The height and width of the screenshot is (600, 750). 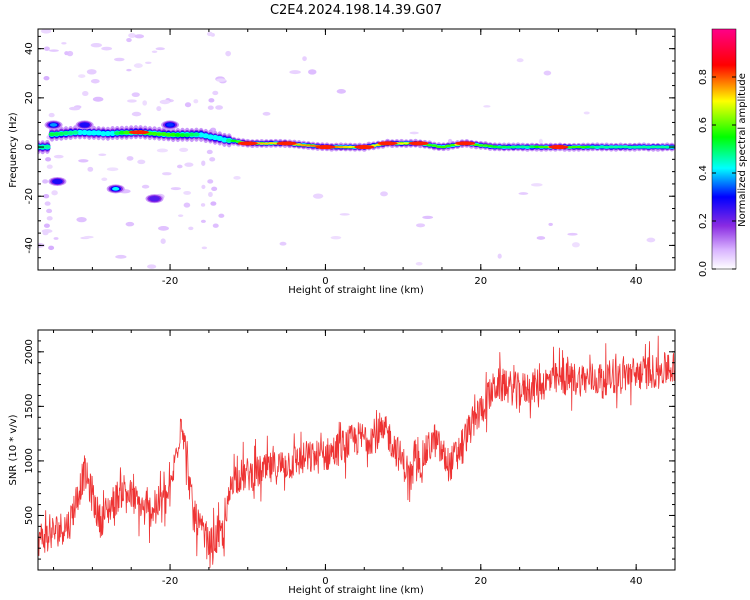 What do you see at coordinates (356, 10) in the screenshot?
I see `chart-title: C2E4.2024.198.14.39.G07` at bounding box center [356, 10].